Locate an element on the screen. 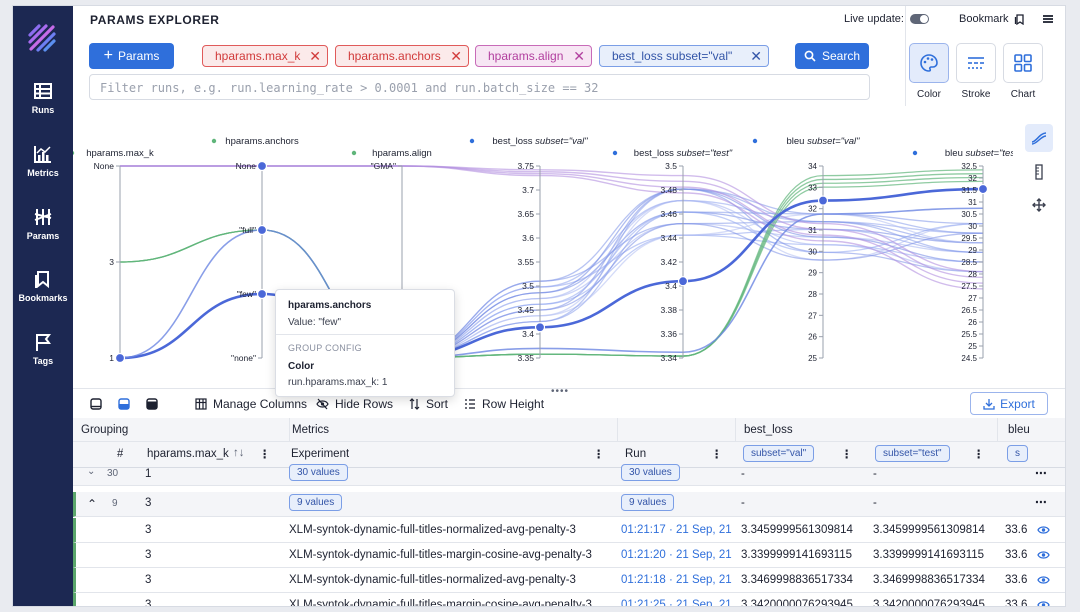  tick-label: 3.65 is located at coordinates (525, 214).